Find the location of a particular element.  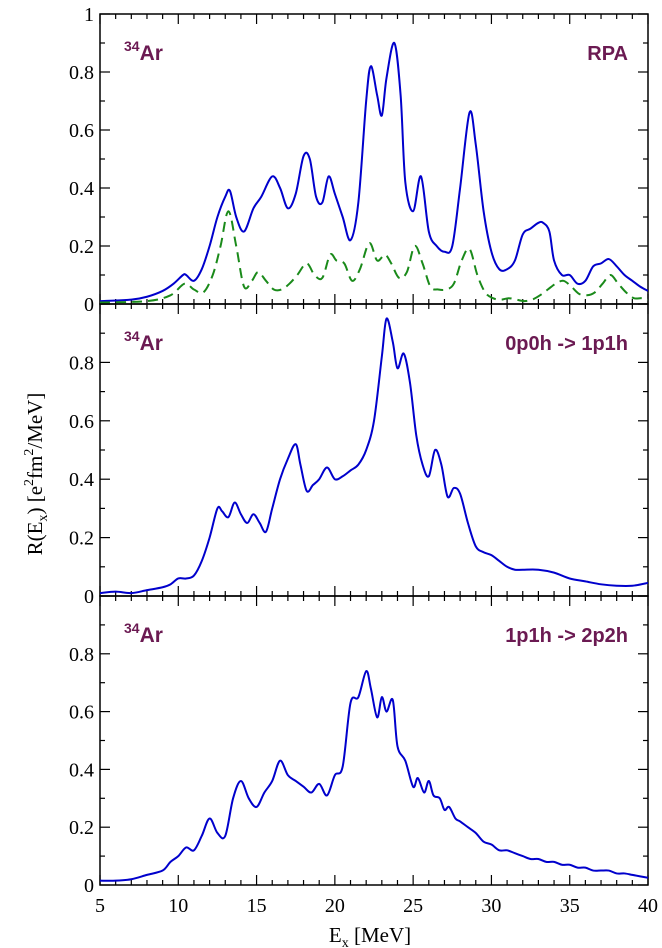

panel-model-label: RPA is located at coordinates (607, 54).